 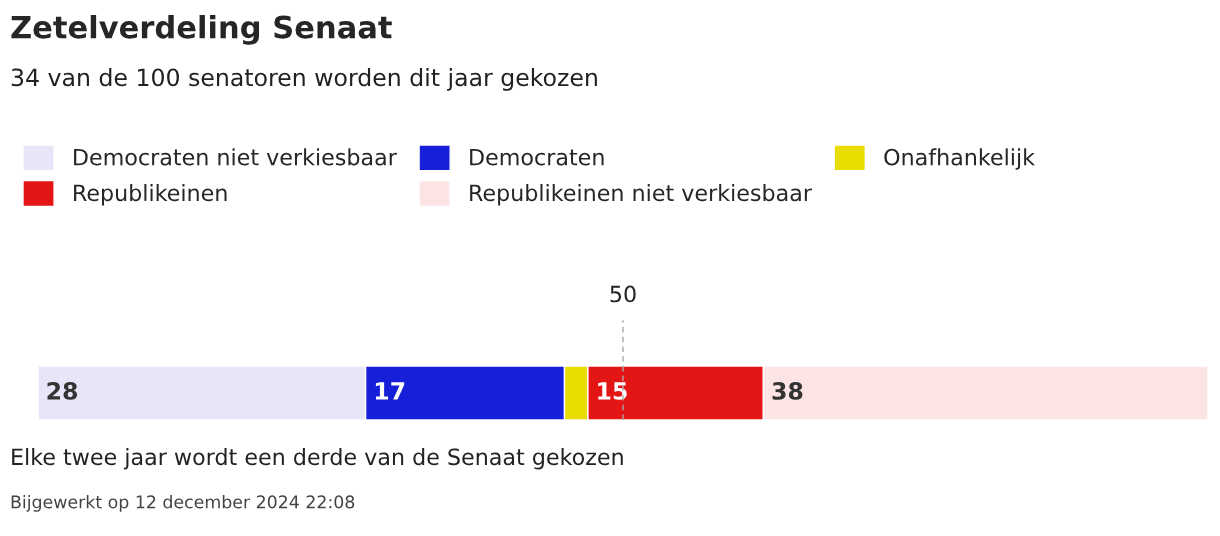 I want to click on data-label: 38, so click(x=787, y=391).